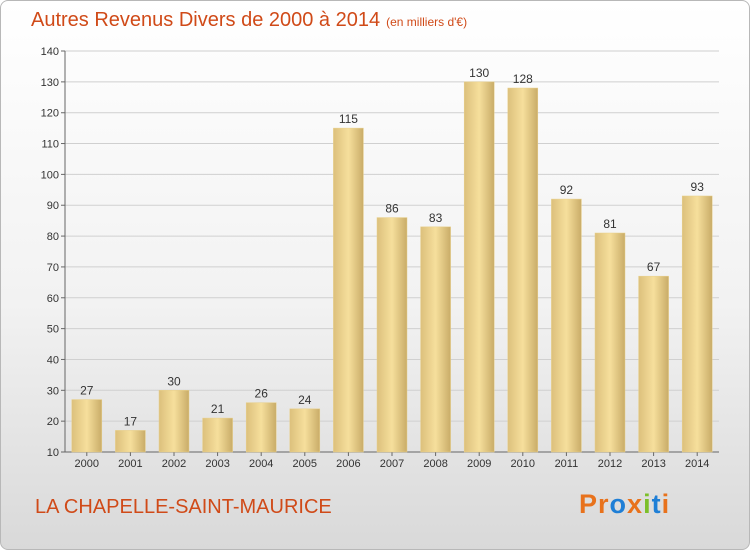 This screenshot has height=550, width=750. Describe the element at coordinates (217, 464) in the screenshot. I see `x-tick-label: 2003` at that location.